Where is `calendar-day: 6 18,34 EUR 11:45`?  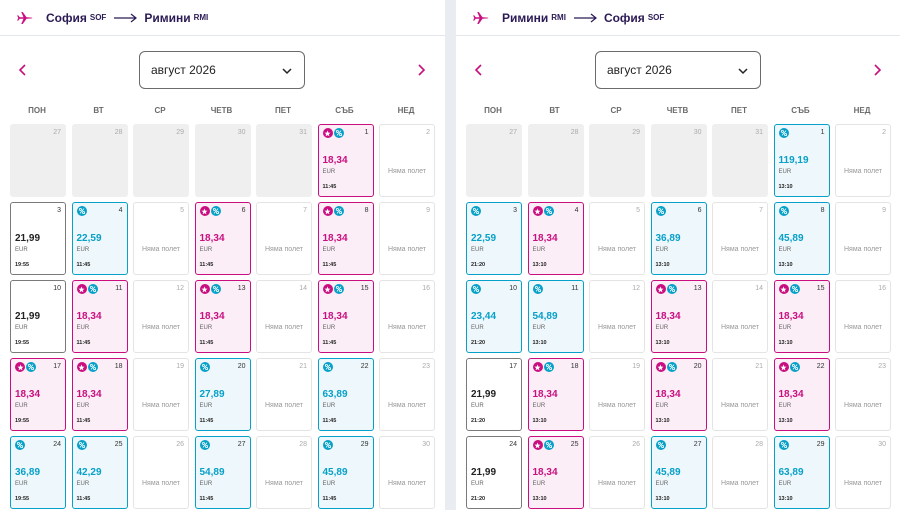
calendar-day: 6 18,34 EUR 11:45 is located at coordinates (222, 238).